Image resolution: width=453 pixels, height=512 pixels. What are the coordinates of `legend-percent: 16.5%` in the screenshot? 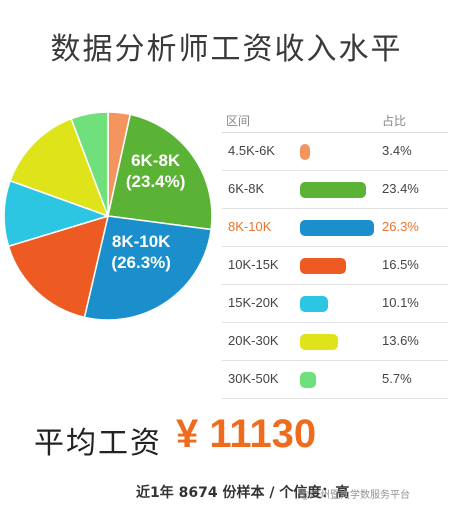 It's located at (400, 264).